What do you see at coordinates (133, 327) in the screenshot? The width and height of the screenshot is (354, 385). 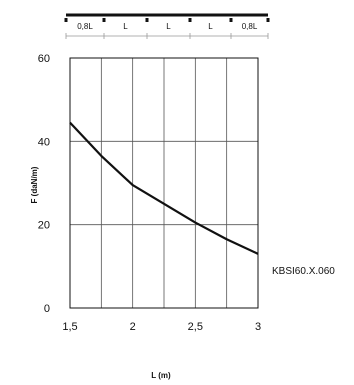 I see `x-tick-label: 2` at bounding box center [133, 327].